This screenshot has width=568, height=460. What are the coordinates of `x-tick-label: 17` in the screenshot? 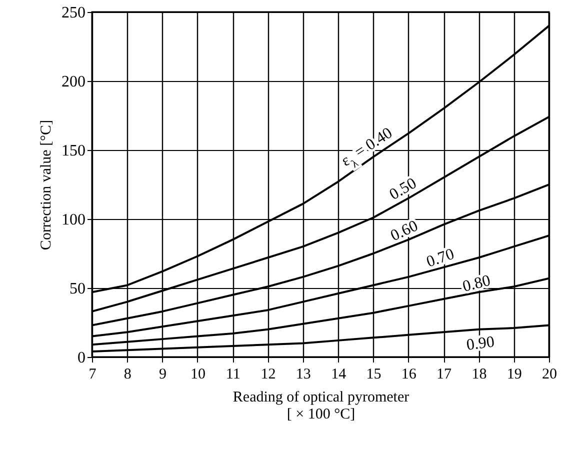 It's located at (444, 374).